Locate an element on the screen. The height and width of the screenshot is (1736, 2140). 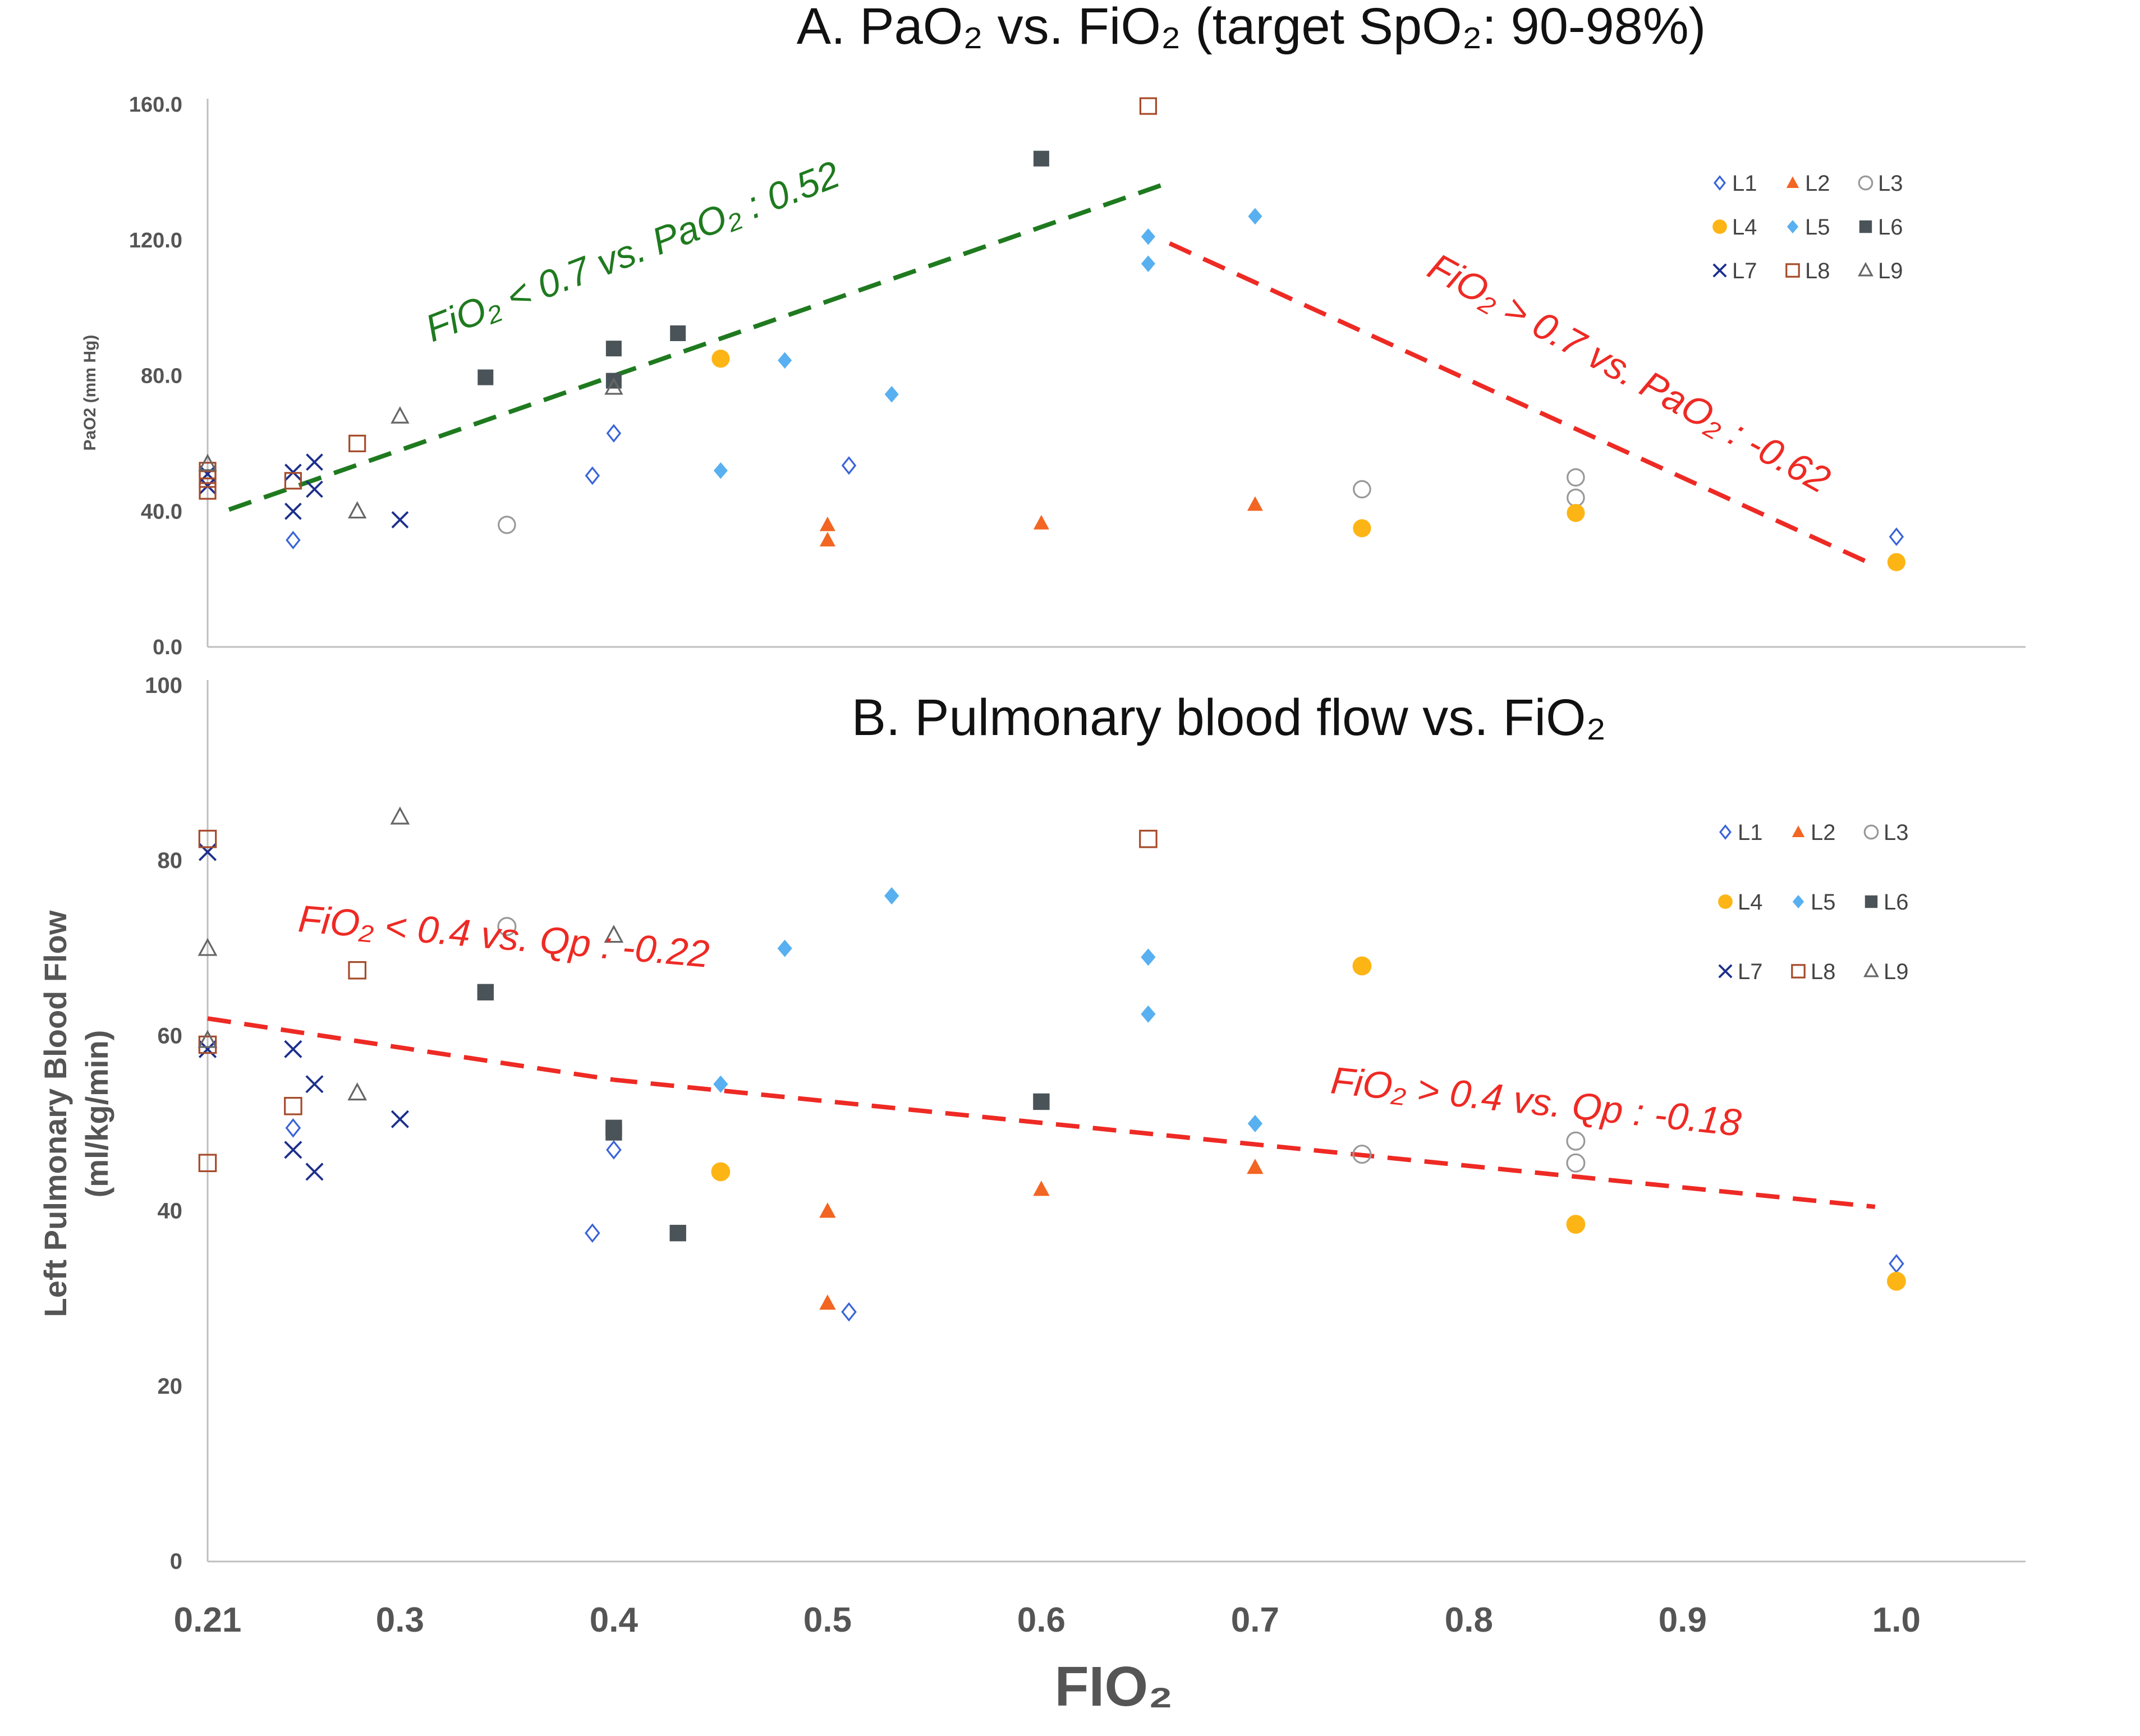
panel-a-legend: L1 L2 L3 L4 L5 L6 L7 L8 L9 is located at coordinates (1807, 227).